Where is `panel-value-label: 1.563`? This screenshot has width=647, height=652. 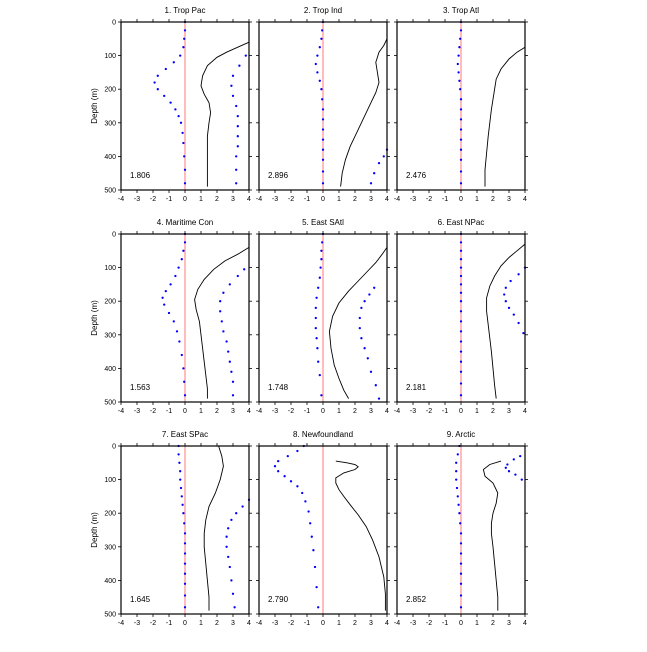 panel-value-label: 1.563 is located at coordinates (140, 387).